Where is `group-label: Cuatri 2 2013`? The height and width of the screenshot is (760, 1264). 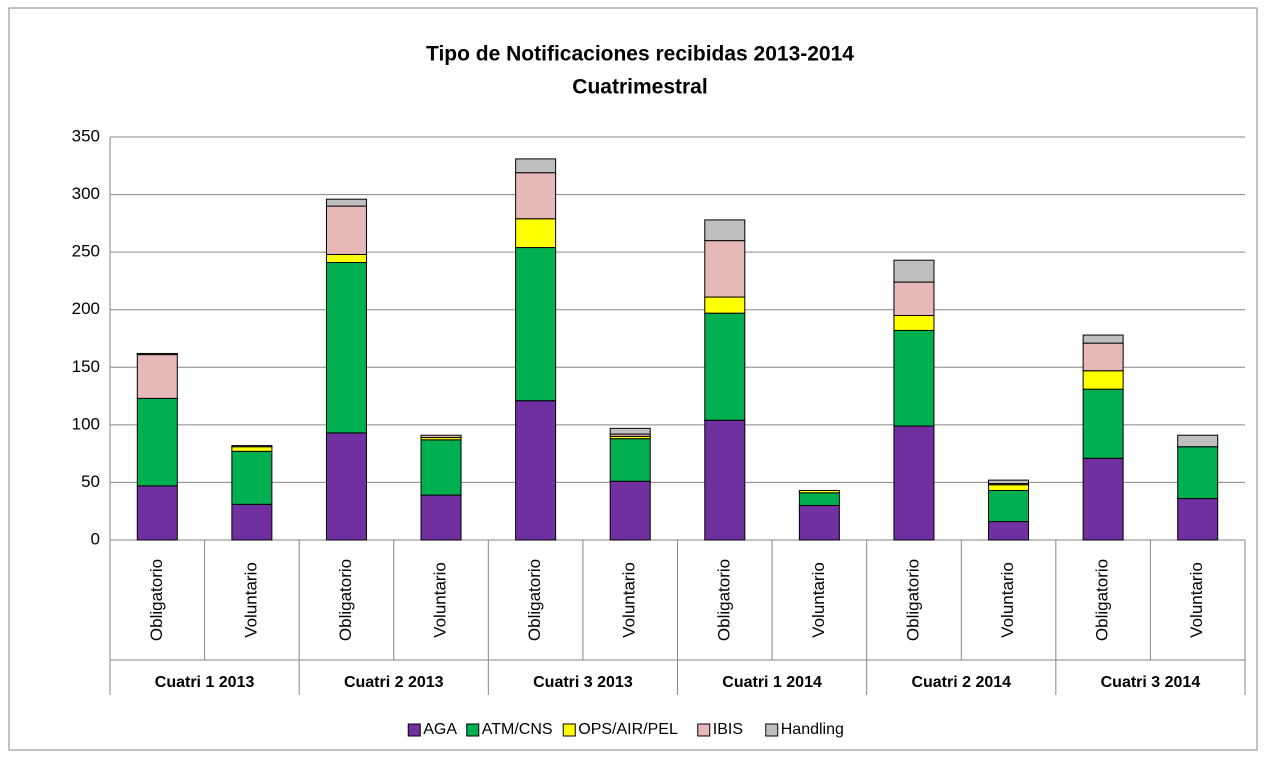
group-label: Cuatri 2 2013 is located at coordinates (394, 682).